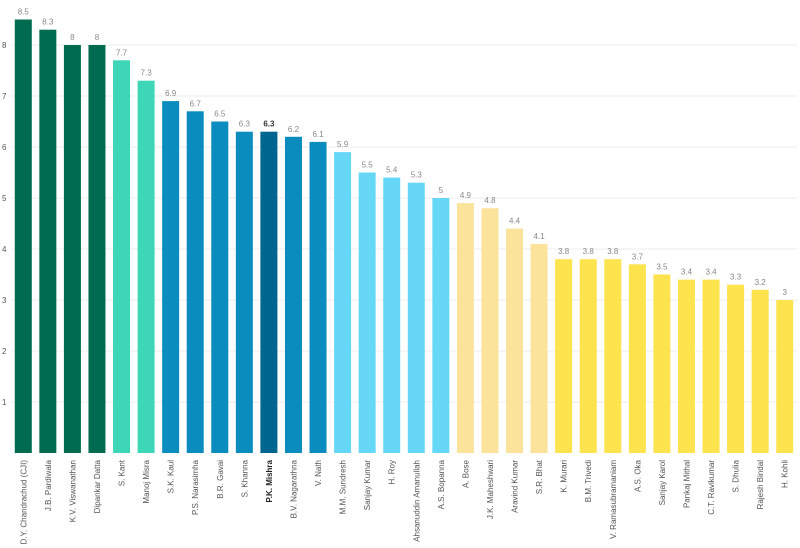  Describe the element at coordinates (785, 474) in the screenshot. I see `x-tick-label: H. Kohli` at that location.